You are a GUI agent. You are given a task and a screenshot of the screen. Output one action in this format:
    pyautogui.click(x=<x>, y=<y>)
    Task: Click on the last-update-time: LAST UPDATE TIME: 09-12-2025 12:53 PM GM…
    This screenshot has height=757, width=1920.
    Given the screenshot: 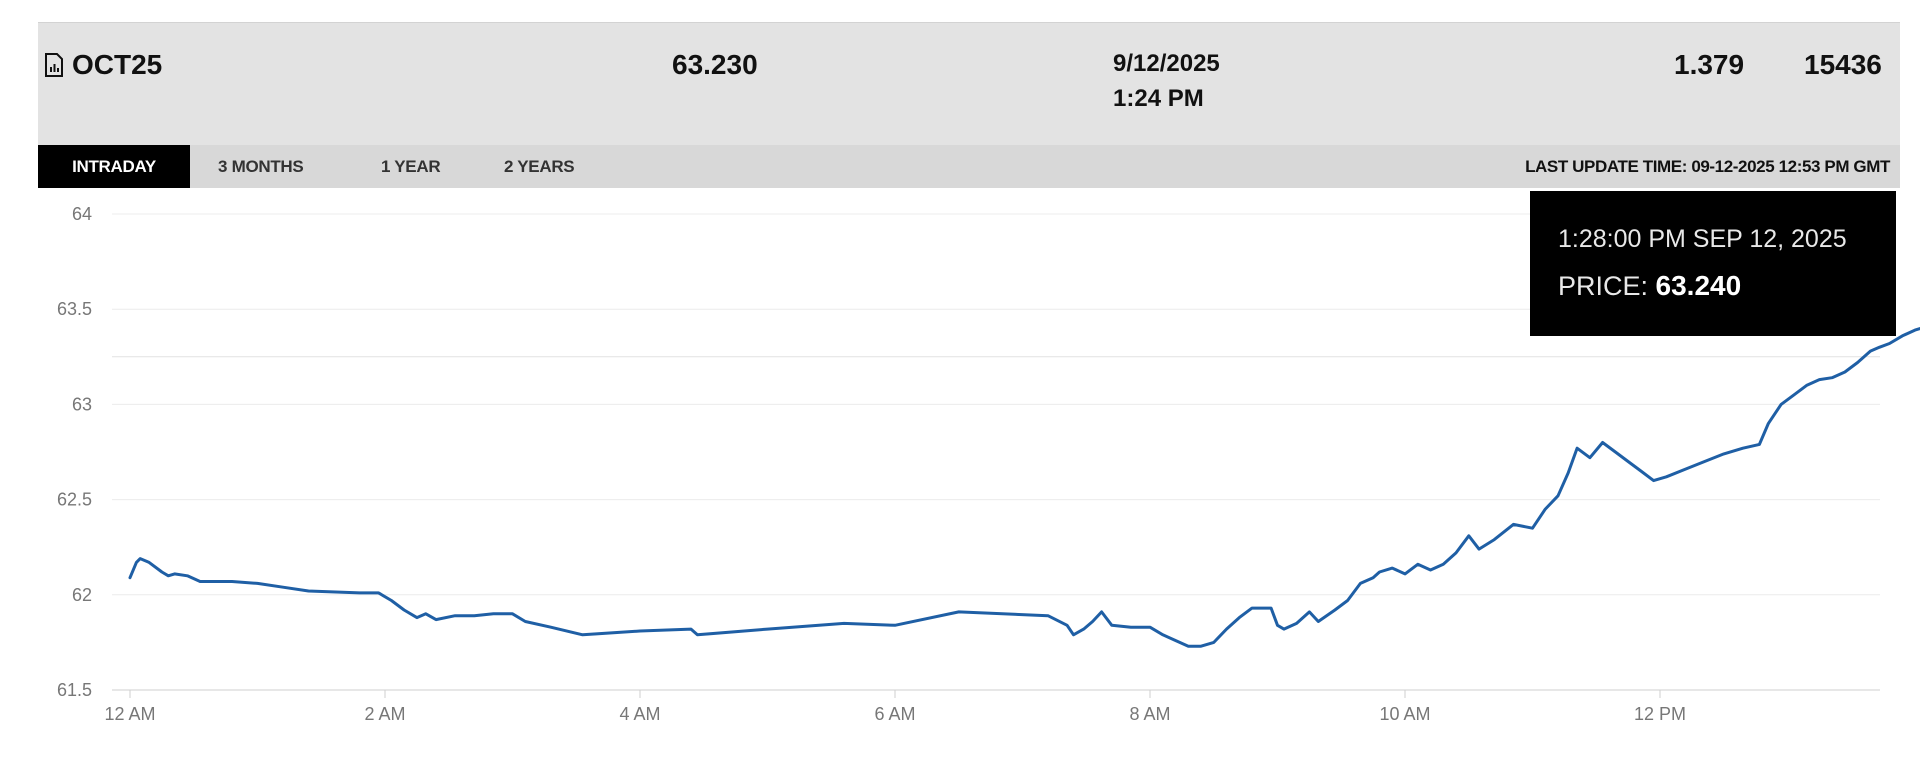 What is the action you would take?
    pyautogui.click(x=1707, y=166)
    